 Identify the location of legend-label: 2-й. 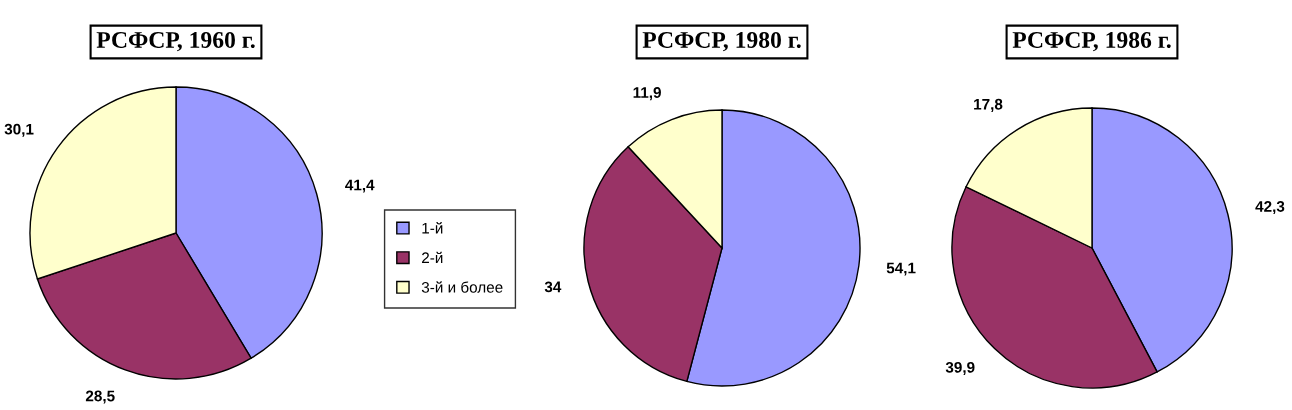
(432, 257).